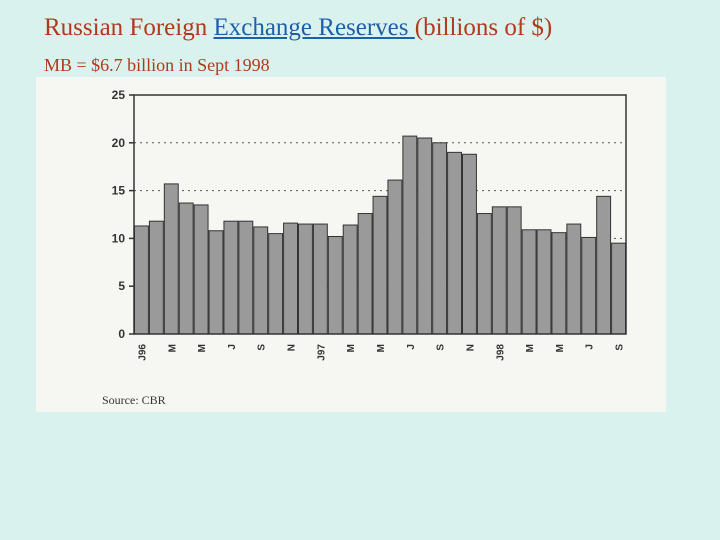 The image size is (720, 540). Describe the element at coordinates (119, 191) in the screenshot. I see `y-tick-label: 15` at that location.